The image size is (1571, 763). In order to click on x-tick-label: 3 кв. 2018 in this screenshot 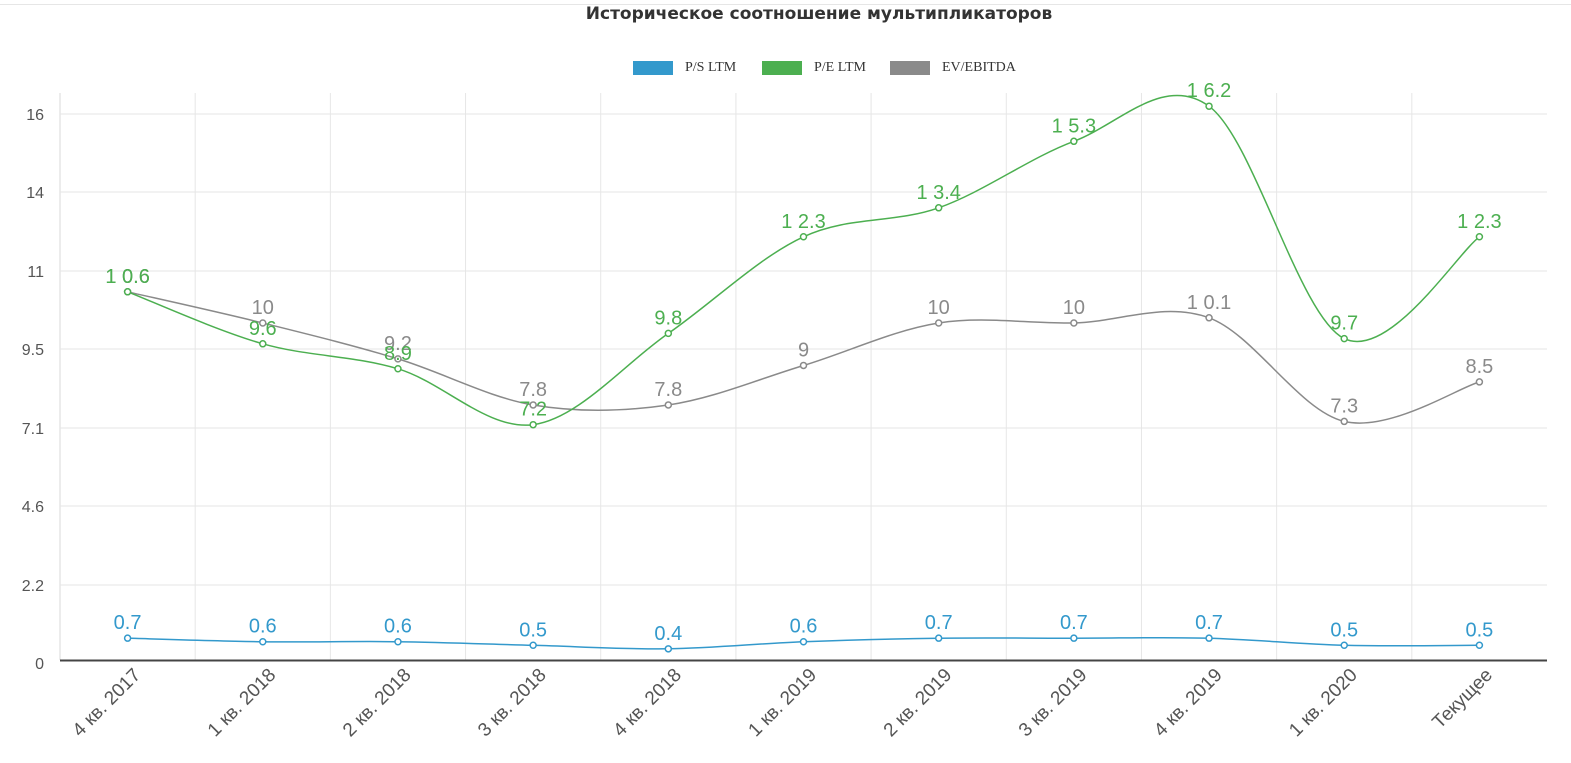, I will do `click(512, 703)`.